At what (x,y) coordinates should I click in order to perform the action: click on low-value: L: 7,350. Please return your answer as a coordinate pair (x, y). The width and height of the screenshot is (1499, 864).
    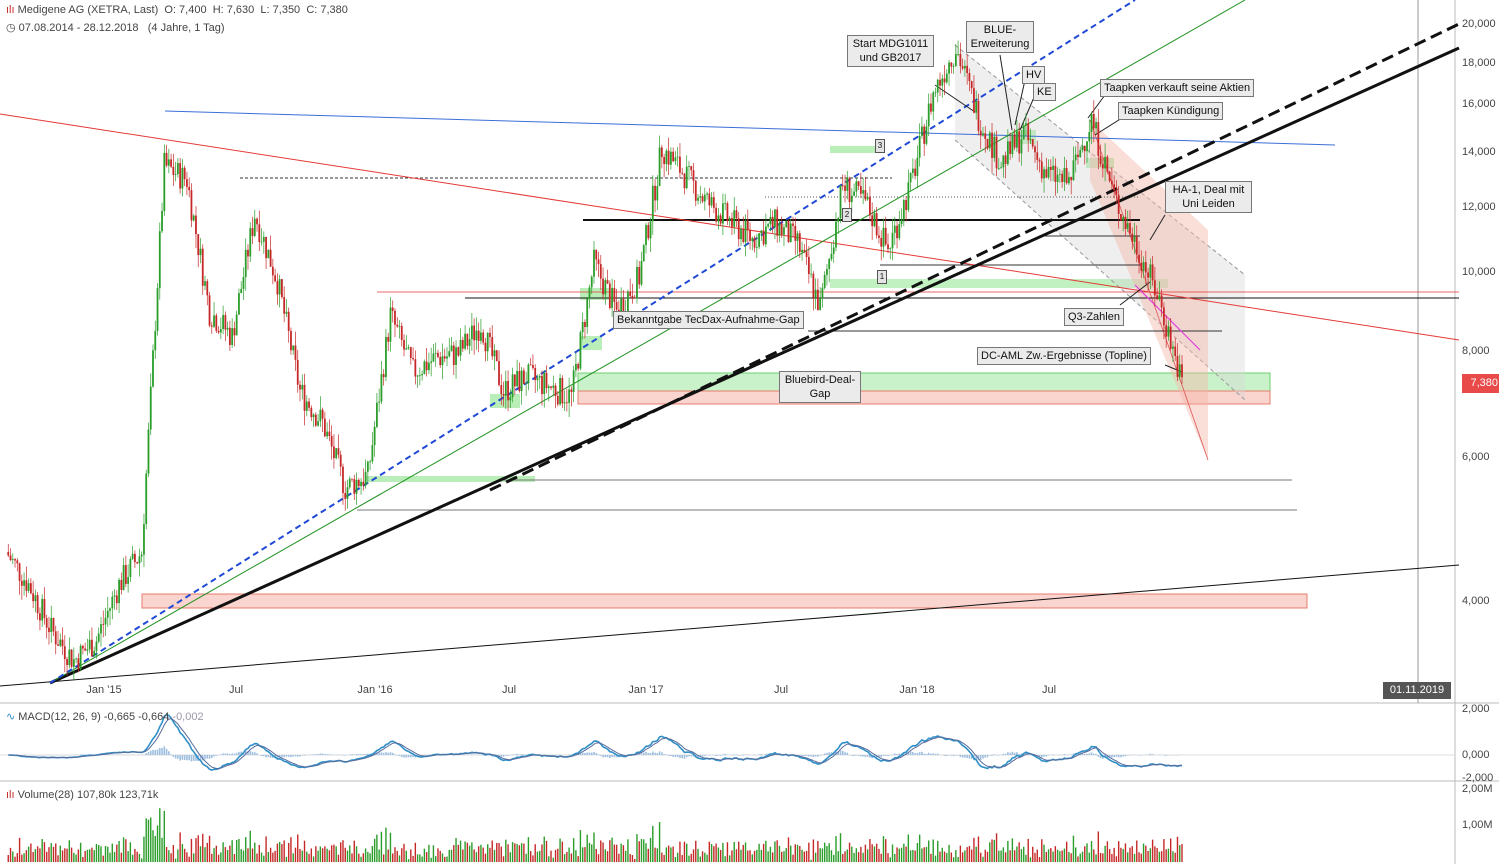
    Looking at the image, I should click on (280, 10).